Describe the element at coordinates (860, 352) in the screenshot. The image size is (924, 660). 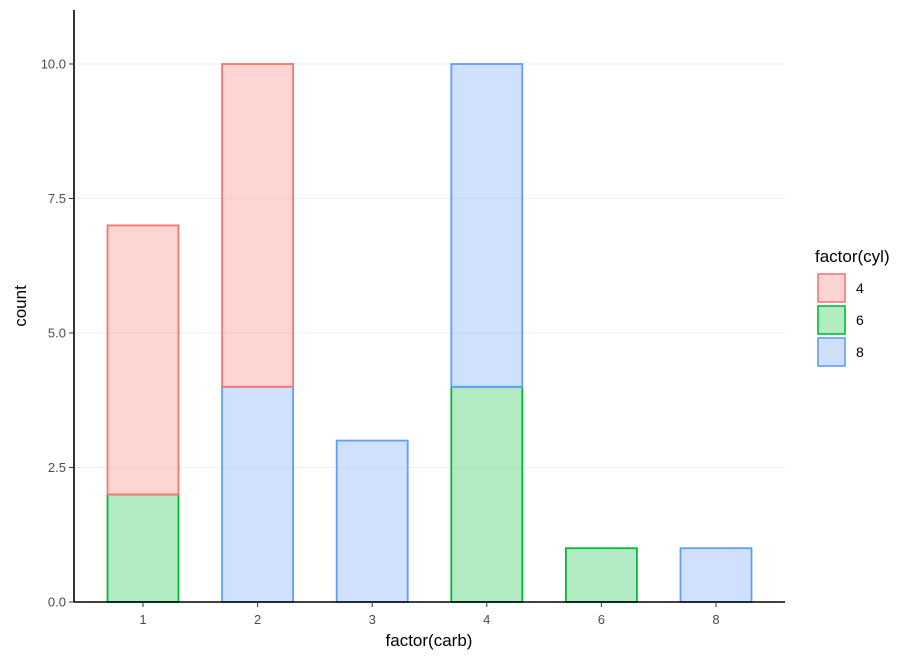
I see `legend-label-8: 8` at that location.